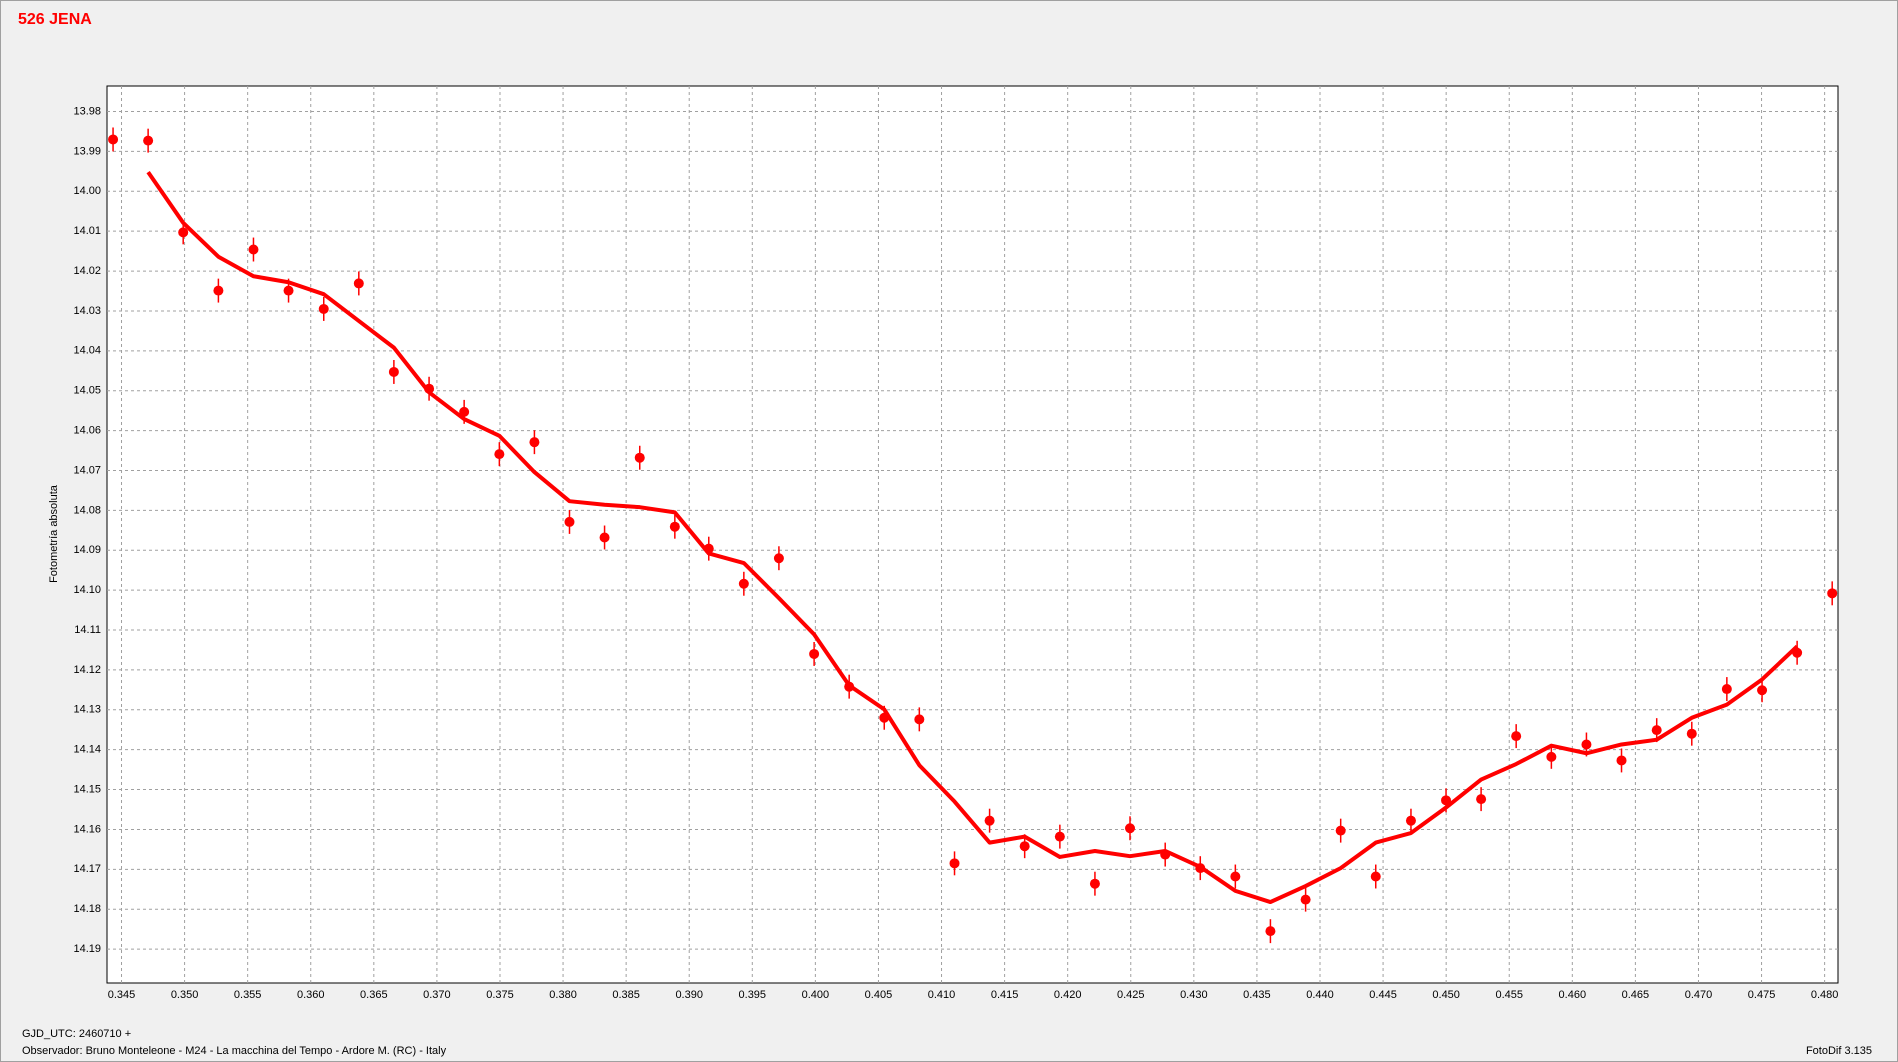  What do you see at coordinates (1383, 995) in the screenshot?
I see `x-tick-label: 0.445` at bounding box center [1383, 995].